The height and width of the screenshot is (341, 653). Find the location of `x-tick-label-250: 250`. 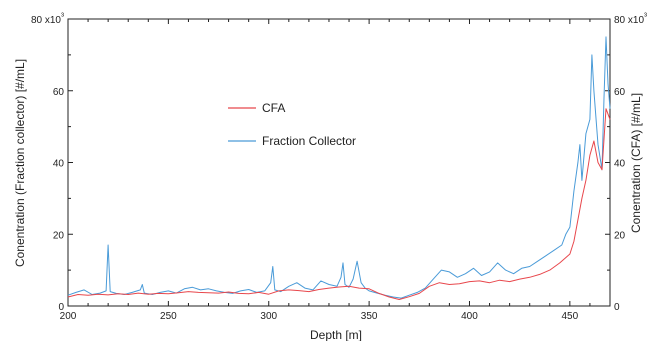

x-tick-label-250: 250 is located at coordinates (168, 316).